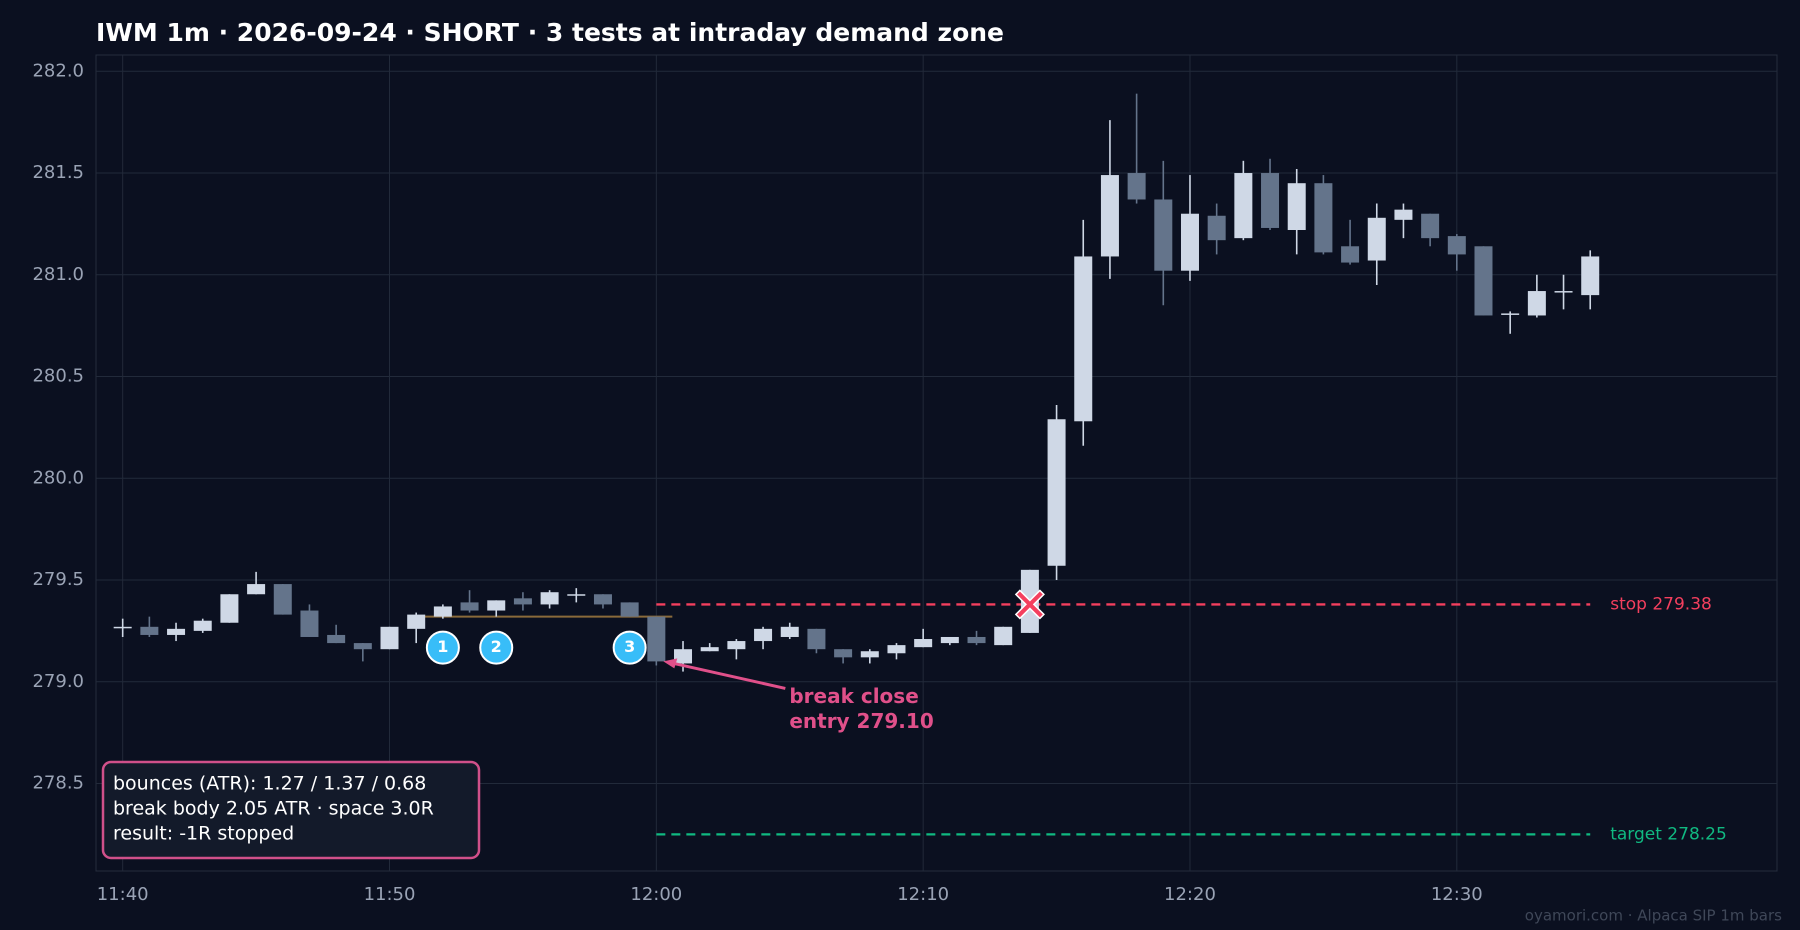 This screenshot has width=1800, height=930. What do you see at coordinates (1661, 604) in the screenshot?
I see `level-label: stop 279.38` at bounding box center [1661, 604].